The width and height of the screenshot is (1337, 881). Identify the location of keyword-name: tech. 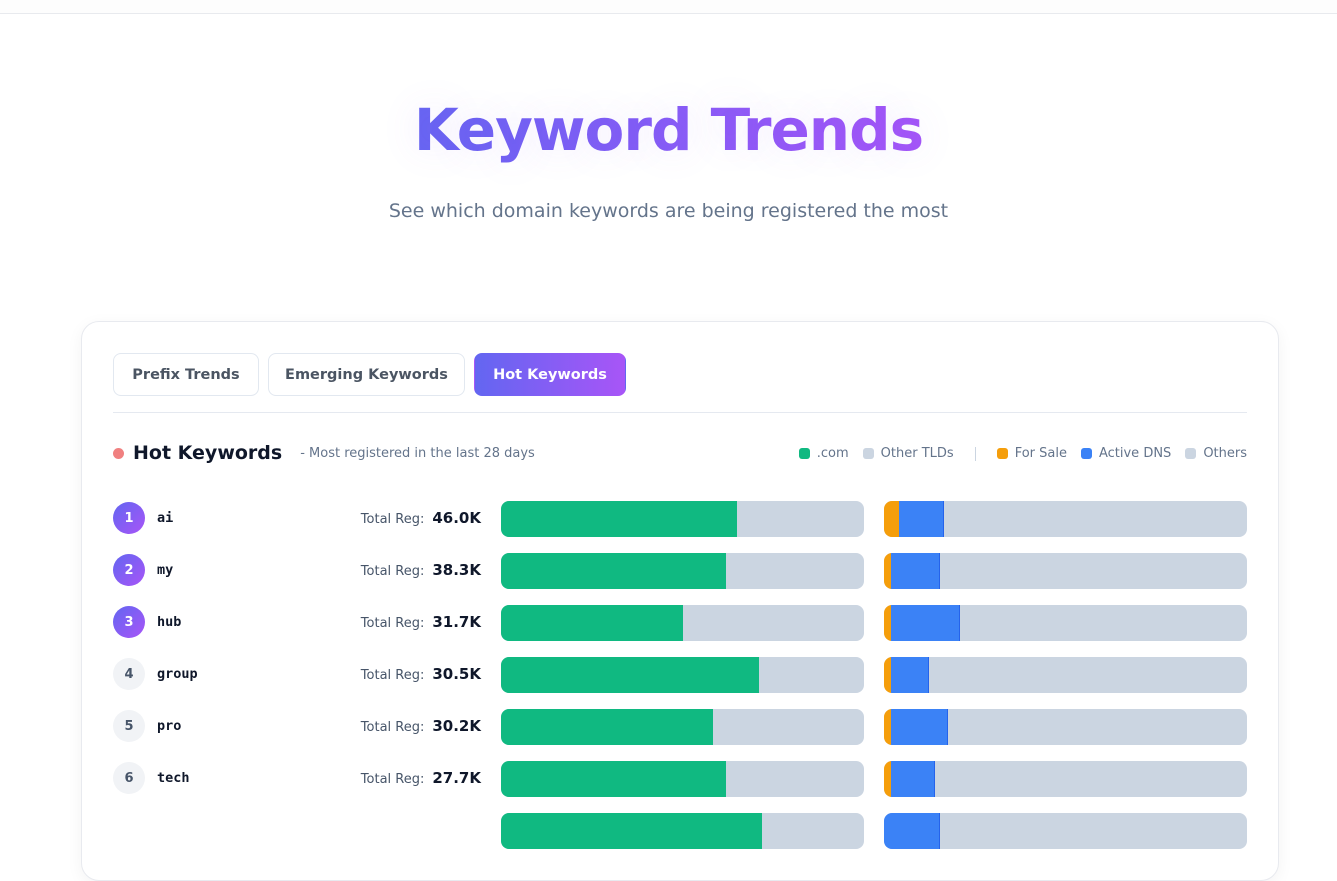
(173, 778).